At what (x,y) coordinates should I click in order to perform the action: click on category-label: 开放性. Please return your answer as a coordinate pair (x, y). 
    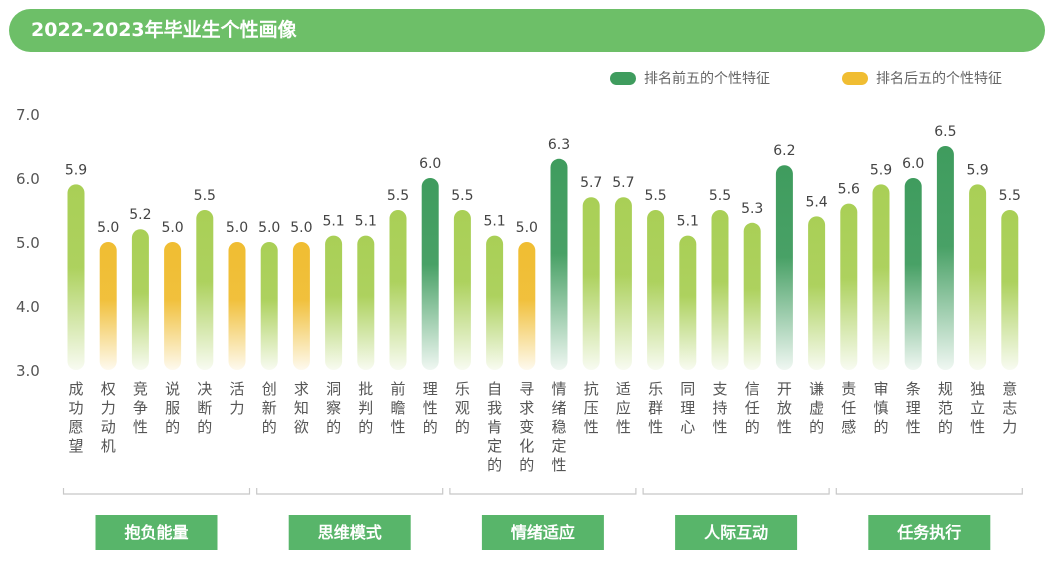
    Looking at the image, I should click on (784, 408).